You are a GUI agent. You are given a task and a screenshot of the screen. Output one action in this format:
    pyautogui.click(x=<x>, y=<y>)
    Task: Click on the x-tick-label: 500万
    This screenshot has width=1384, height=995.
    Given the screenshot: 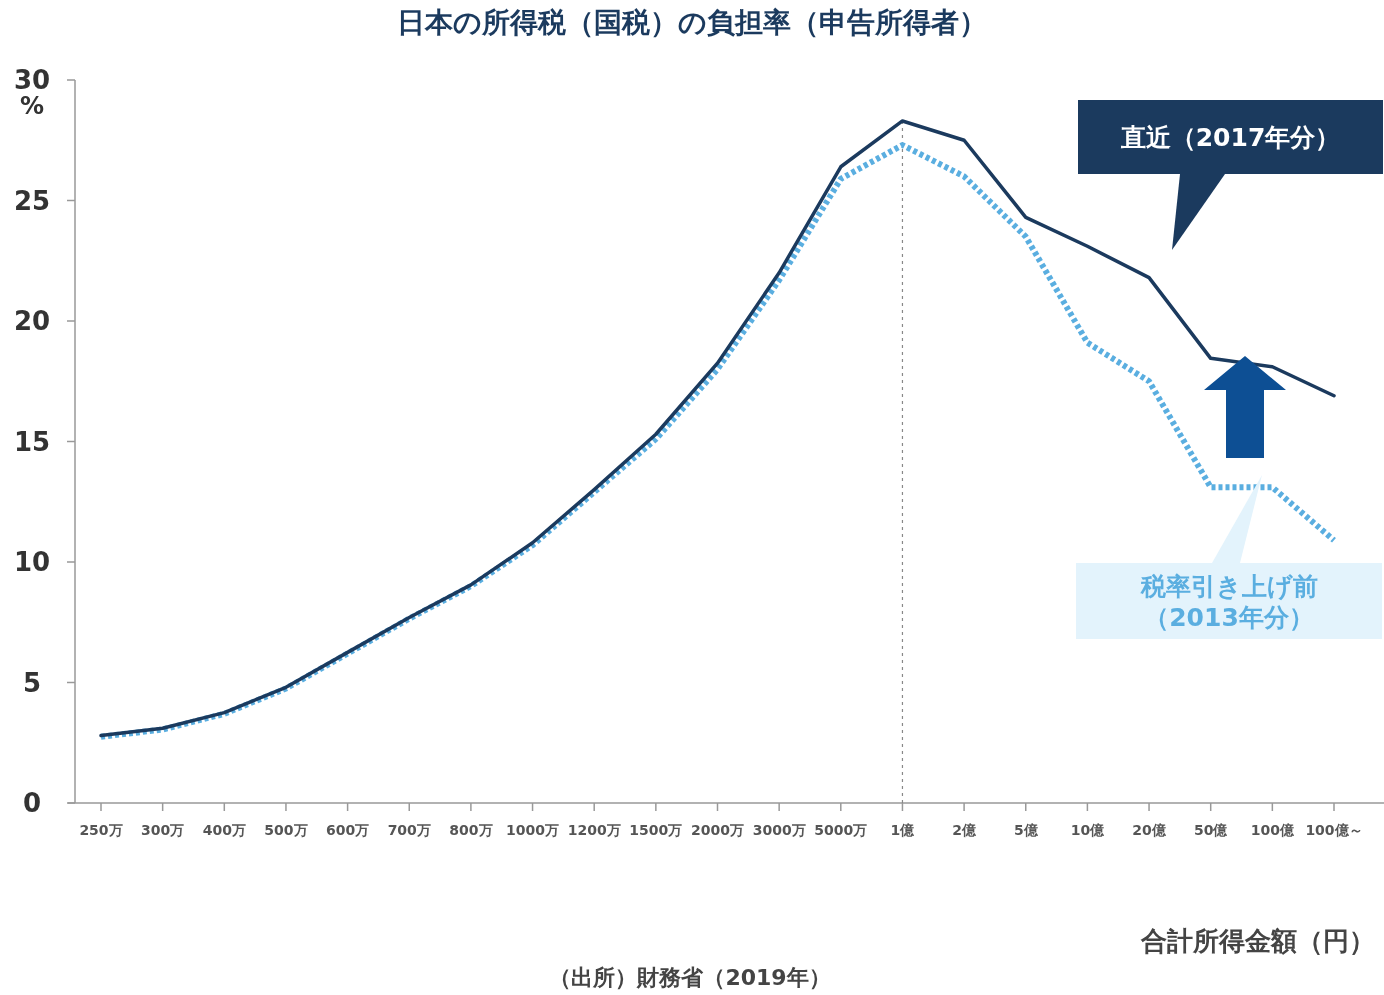 What is the action you would take?
    pyautogui.click(x=286, y=830)
    